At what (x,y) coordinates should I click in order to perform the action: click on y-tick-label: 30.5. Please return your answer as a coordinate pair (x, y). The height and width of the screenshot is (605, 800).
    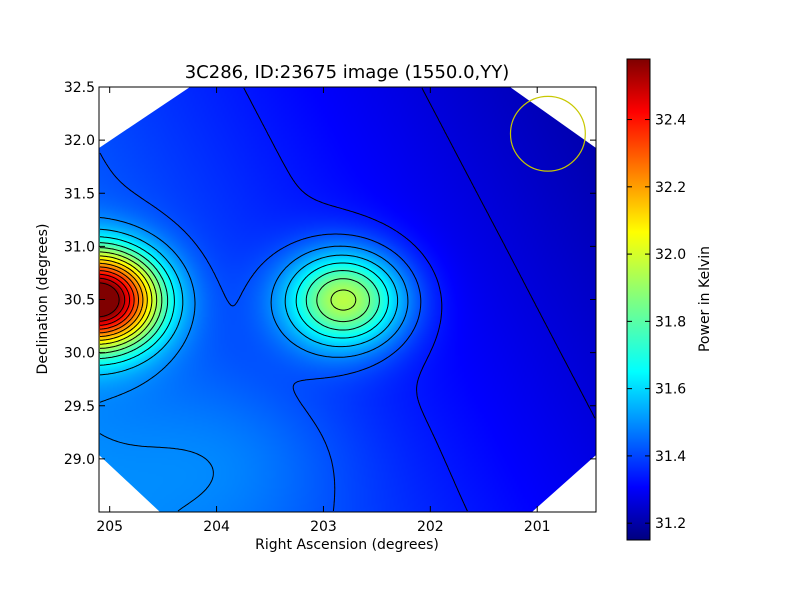
    Looking at the image, I should click on (79, 301).